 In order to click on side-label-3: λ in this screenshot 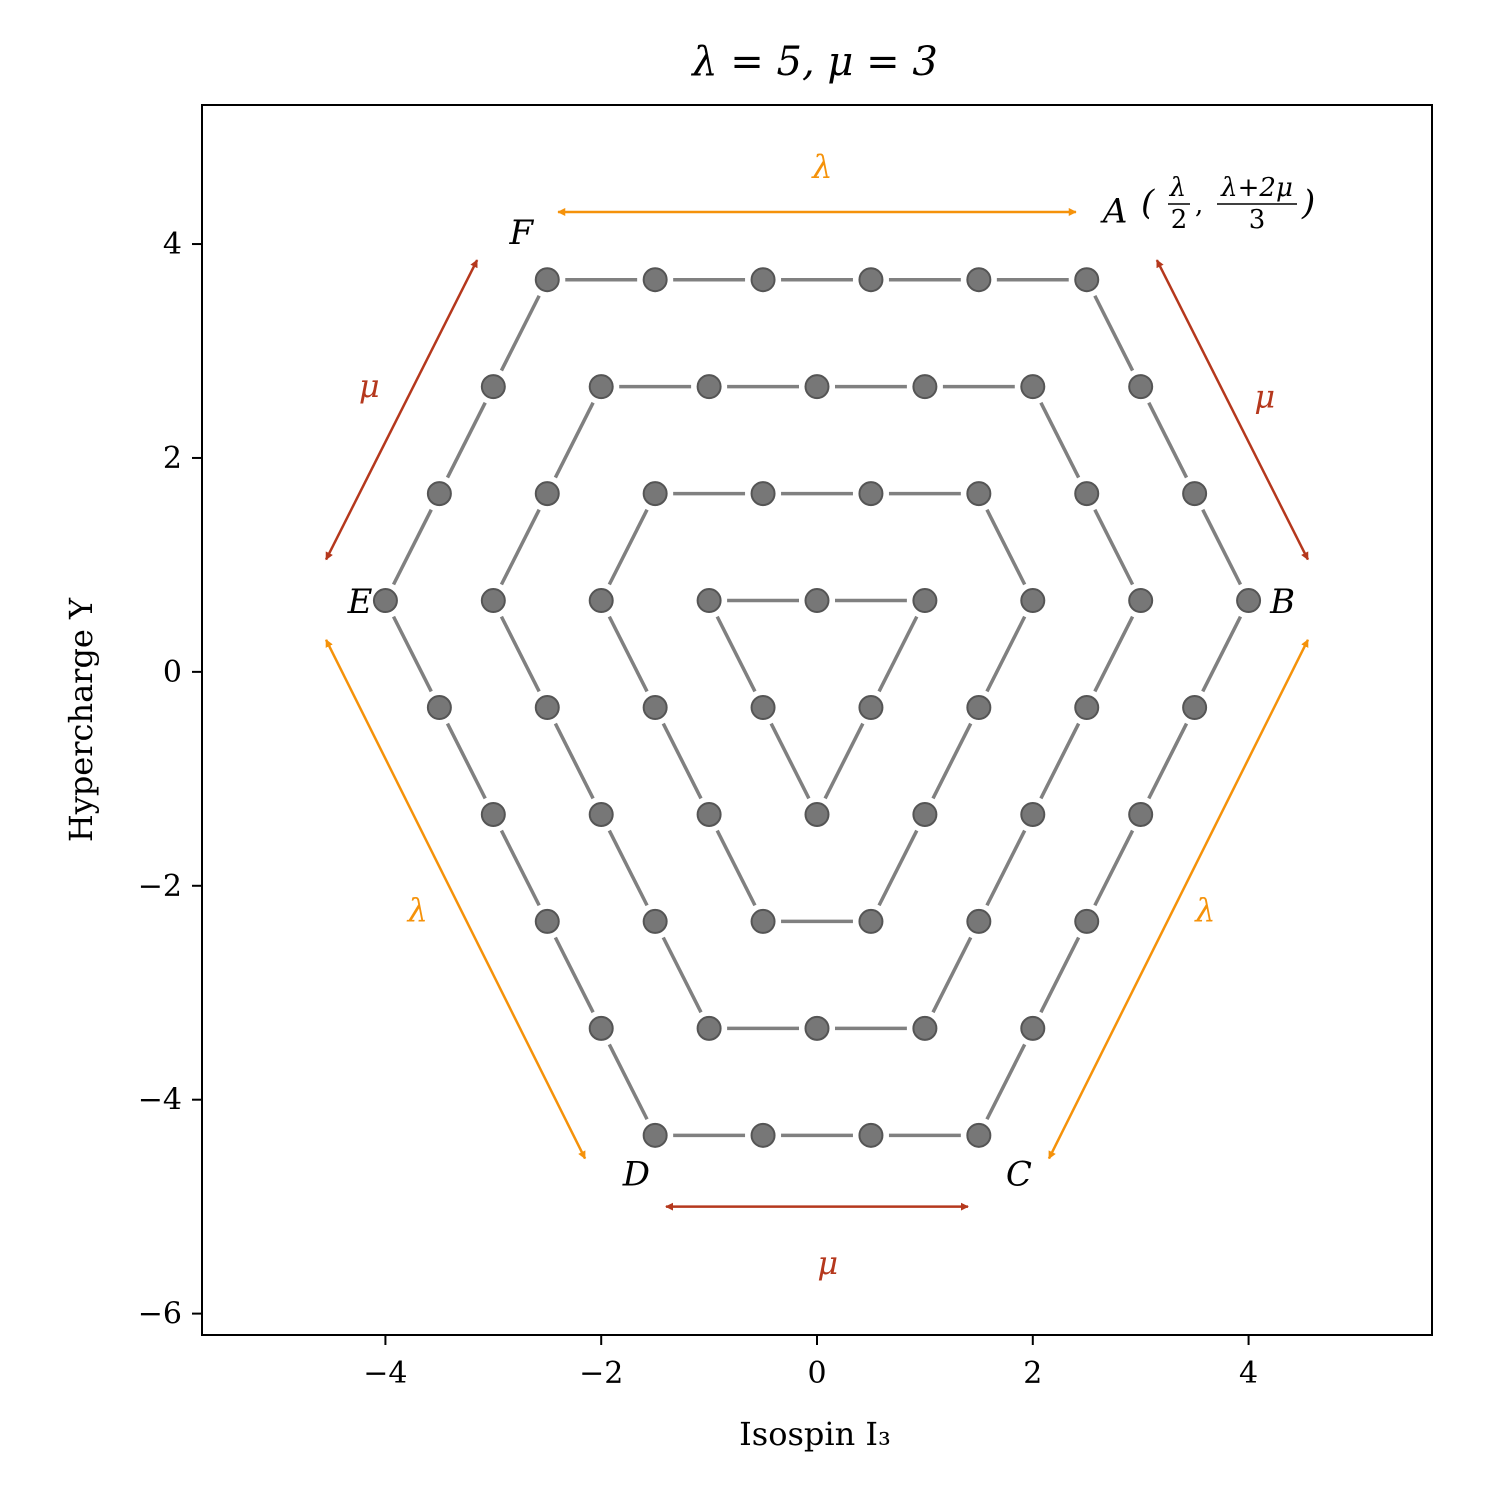, I will do `click(1204, 910)`.